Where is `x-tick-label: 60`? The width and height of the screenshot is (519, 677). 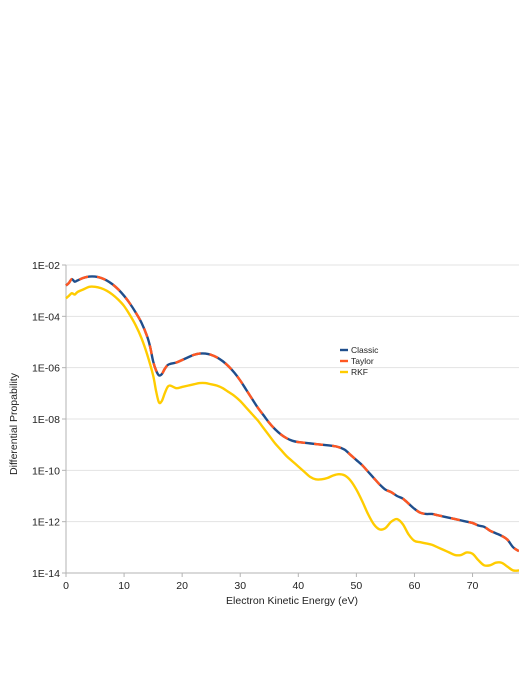 x-tick-label: 60 is located at coordinates (415, 586).